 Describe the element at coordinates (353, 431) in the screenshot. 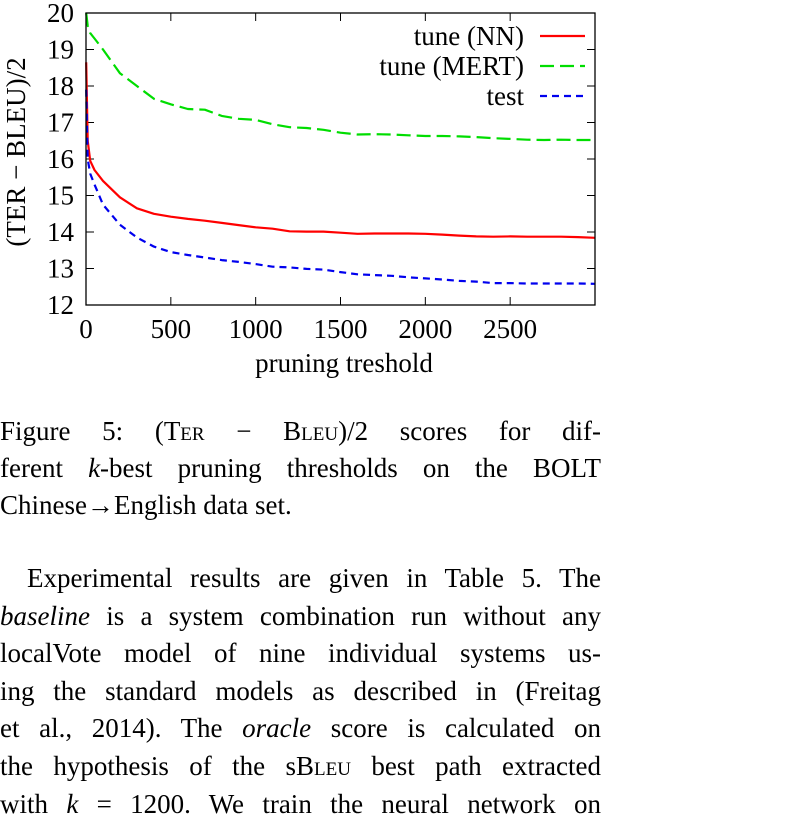

I see `caption-paren-close: )/2` at that location.